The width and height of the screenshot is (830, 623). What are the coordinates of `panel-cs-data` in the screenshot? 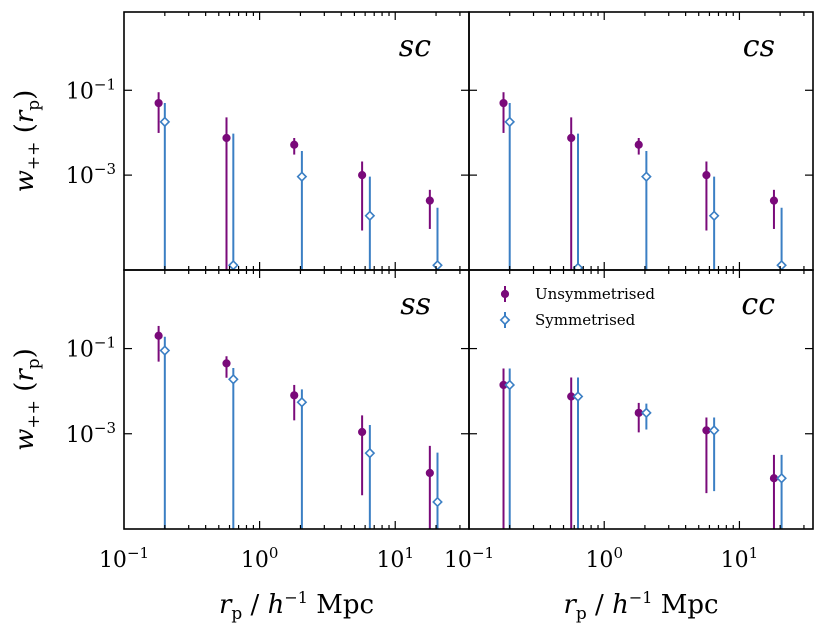 It's located at (643, 181).